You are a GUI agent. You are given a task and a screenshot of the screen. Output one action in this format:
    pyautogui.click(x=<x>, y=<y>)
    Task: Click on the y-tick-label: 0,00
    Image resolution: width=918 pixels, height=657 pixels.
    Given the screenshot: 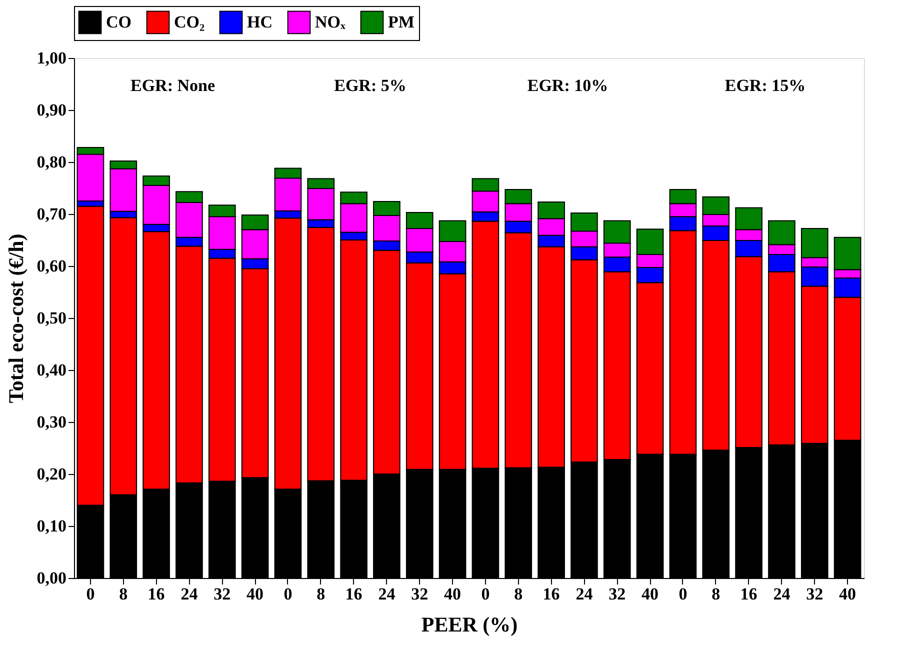 What is the action you would take?
    pyautogui.click(x=51, y=578)
    